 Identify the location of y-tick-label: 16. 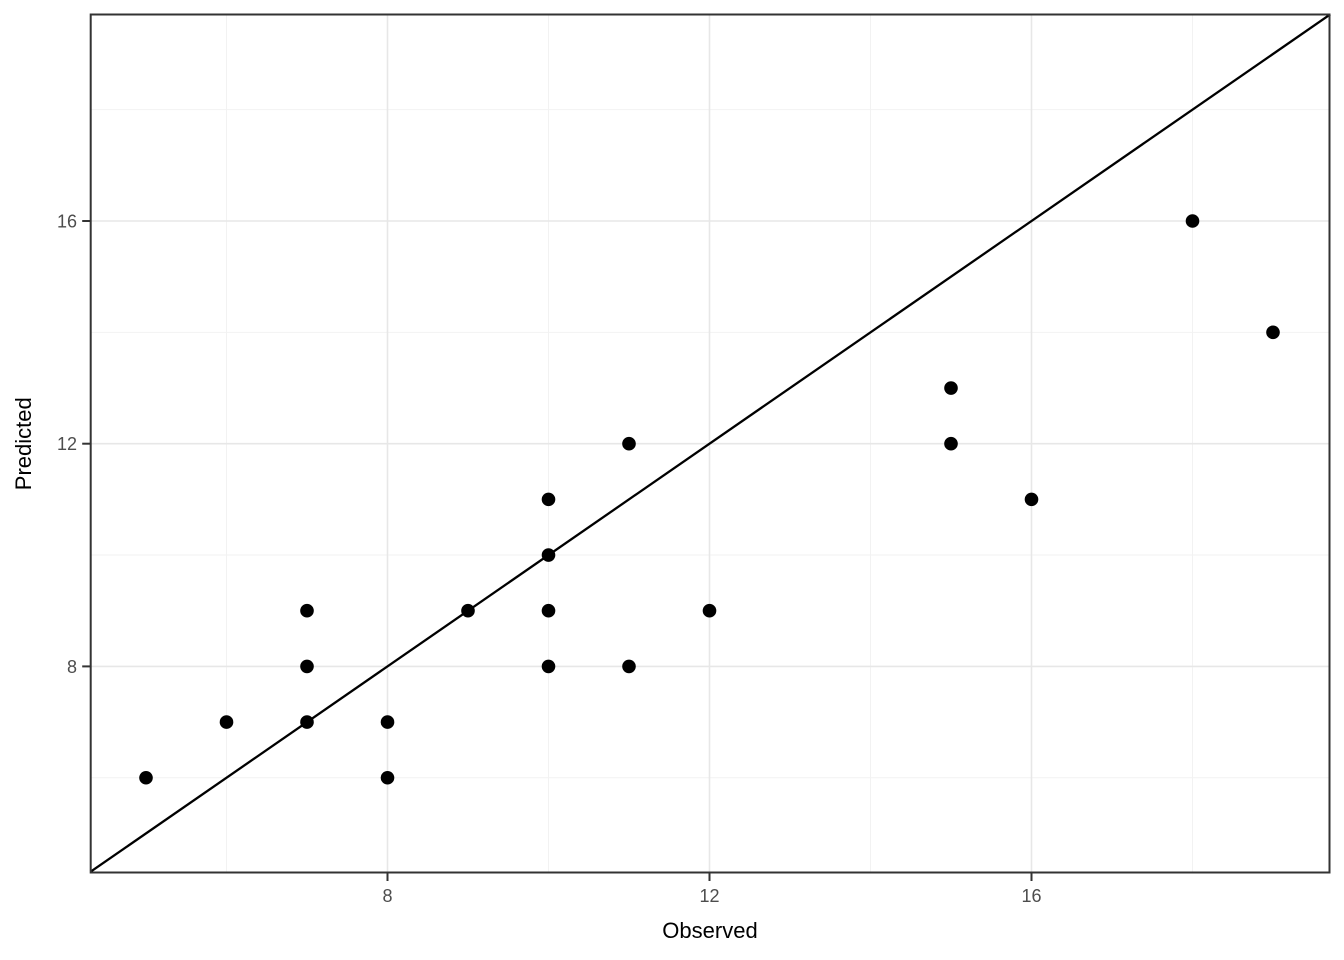
(67, 222).